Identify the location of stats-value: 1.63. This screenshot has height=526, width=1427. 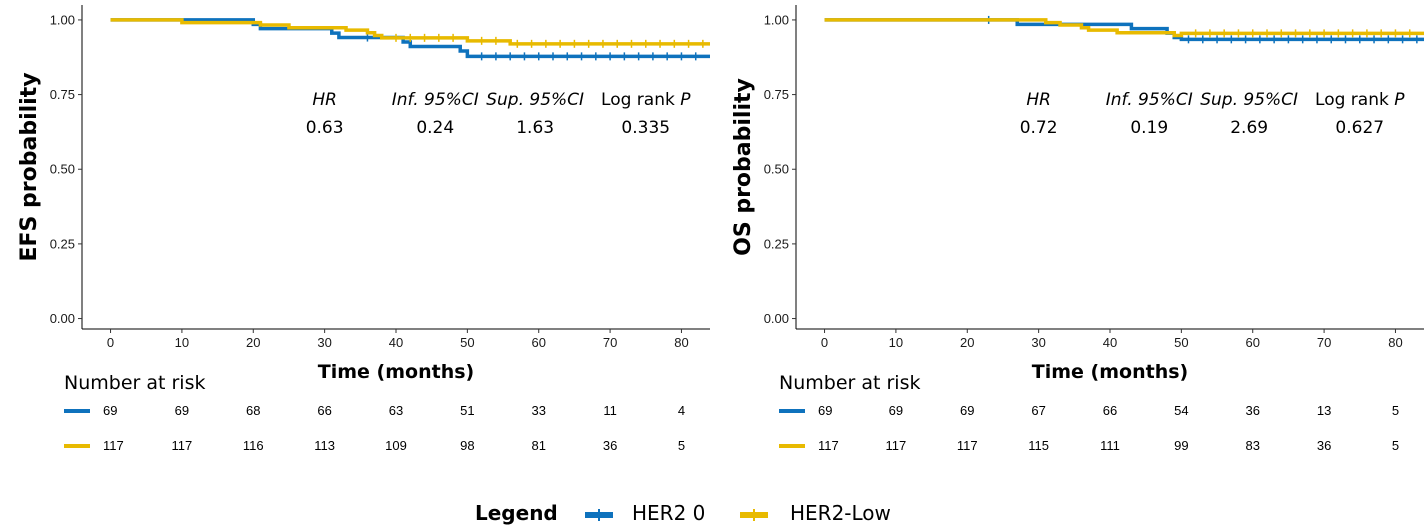
(535, 128).